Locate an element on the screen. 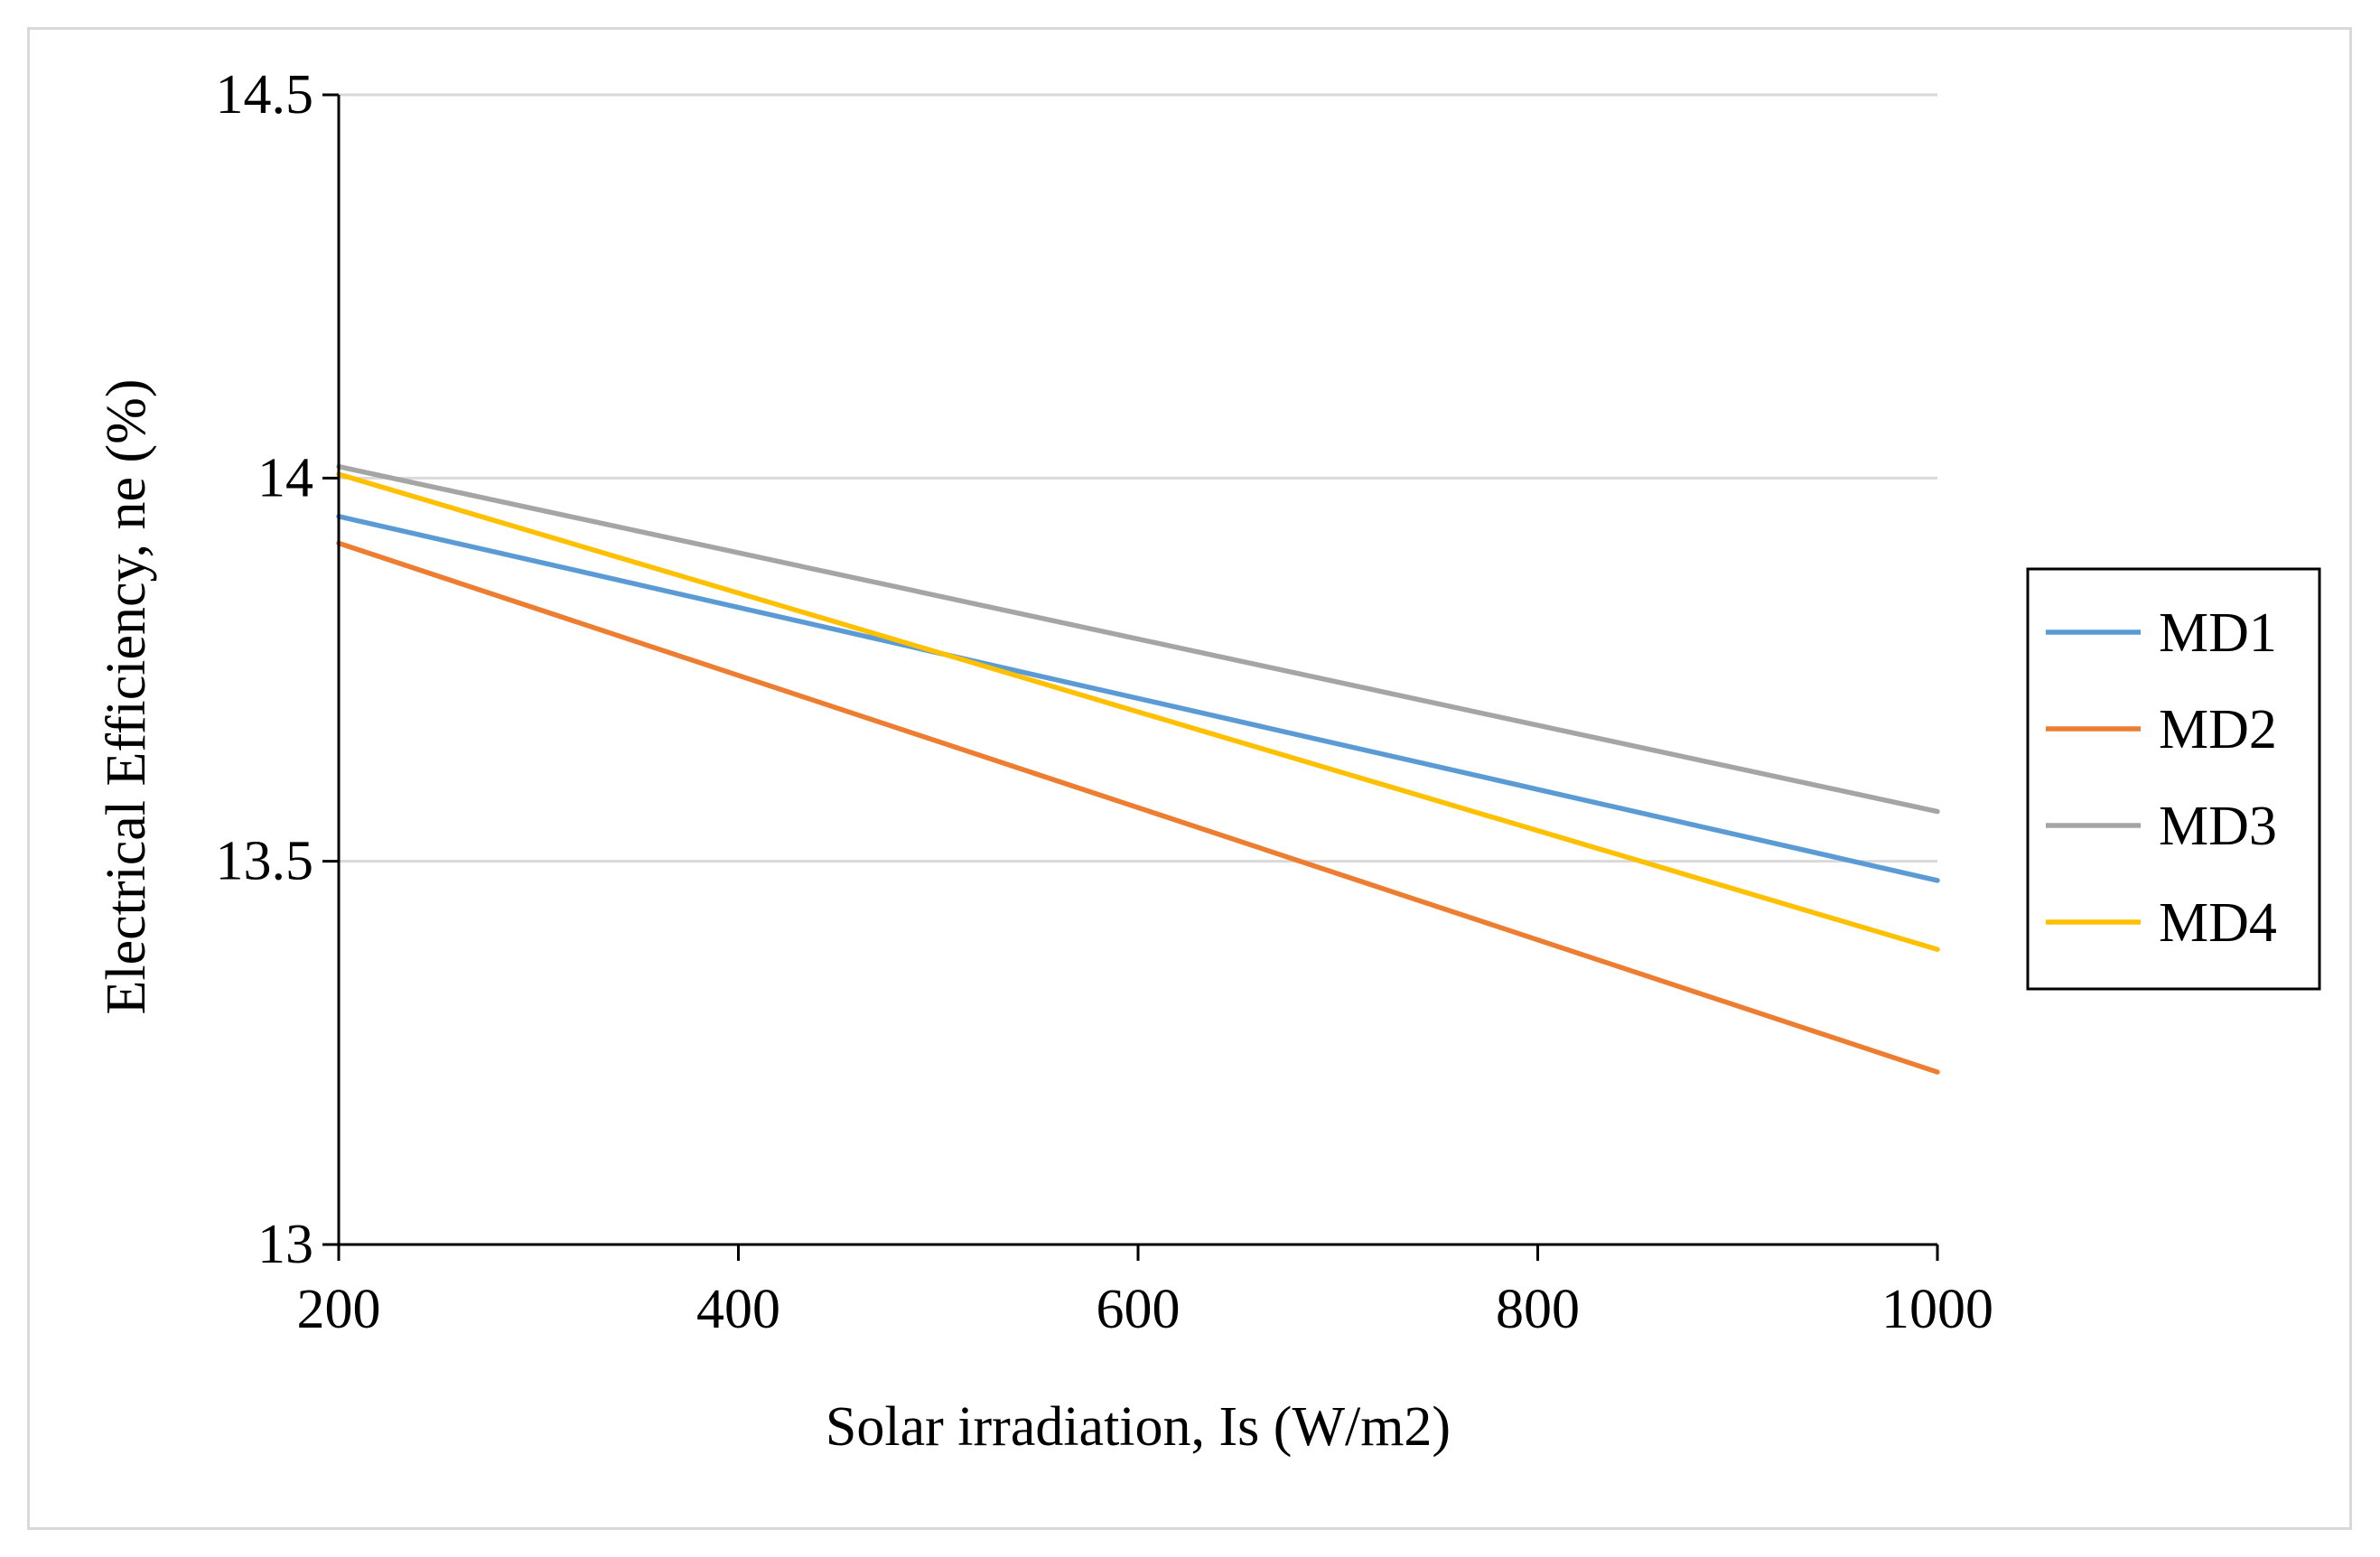 This screenshot has height=1557, width=2380. x-axis-title: Solar irradiation, Is (W/m2) is located at coordinates (1138, 1427).